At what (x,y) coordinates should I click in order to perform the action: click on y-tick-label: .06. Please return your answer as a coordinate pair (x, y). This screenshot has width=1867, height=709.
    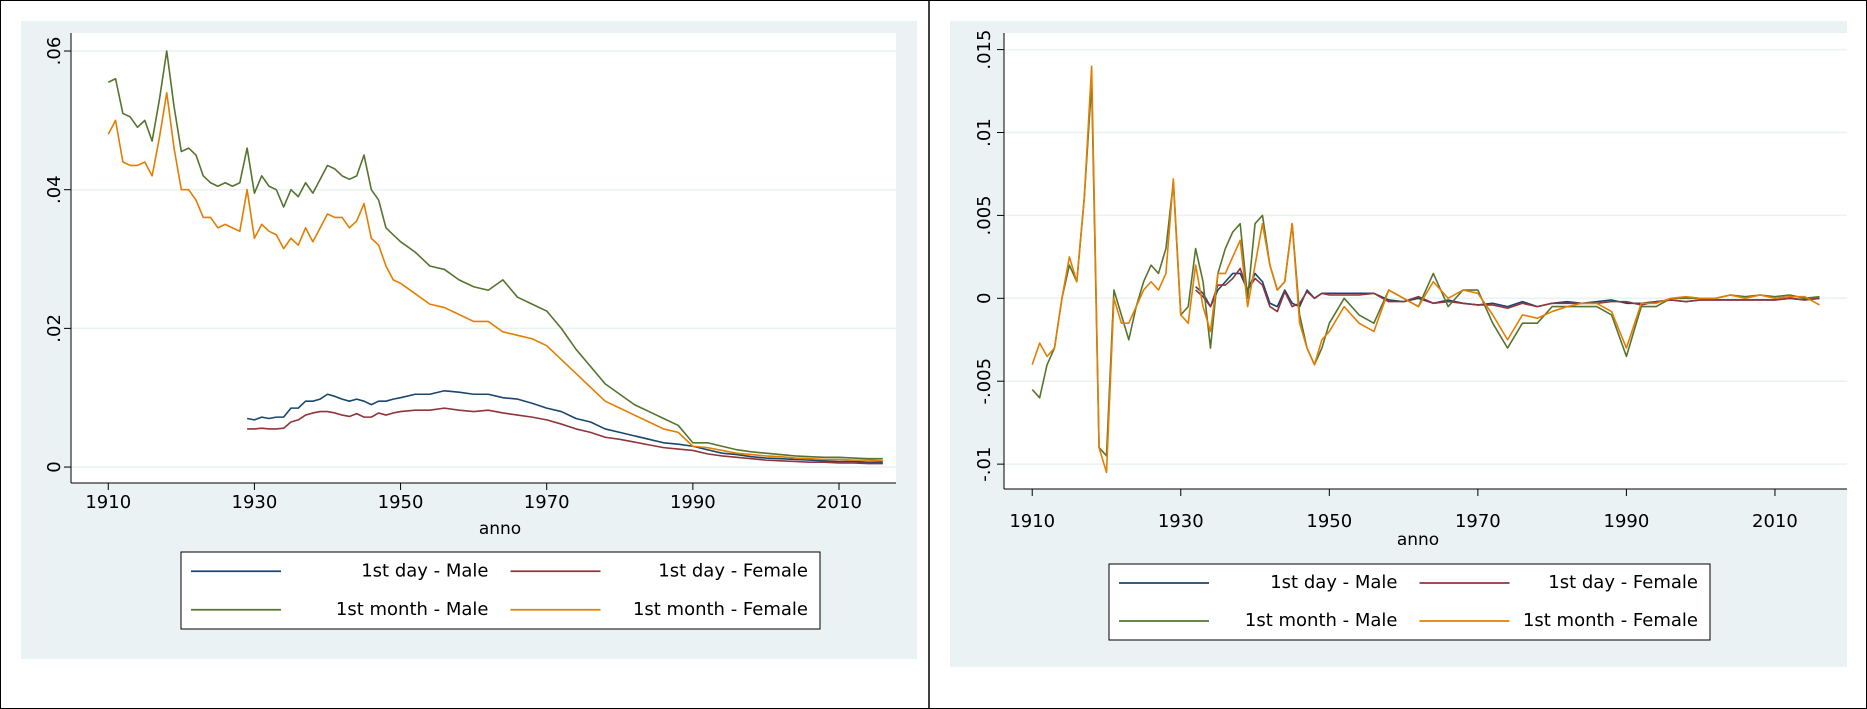
    Looking at the image, I should click on (54, 51).